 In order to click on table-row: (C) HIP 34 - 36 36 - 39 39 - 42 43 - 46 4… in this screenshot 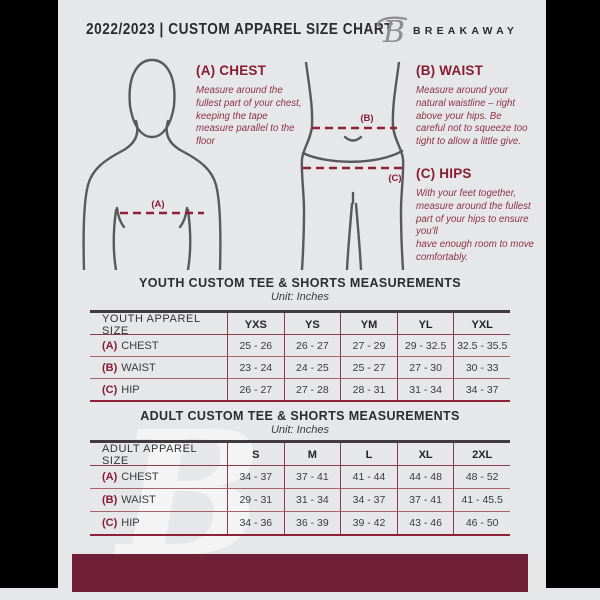, I will do `click(300, 524)`.